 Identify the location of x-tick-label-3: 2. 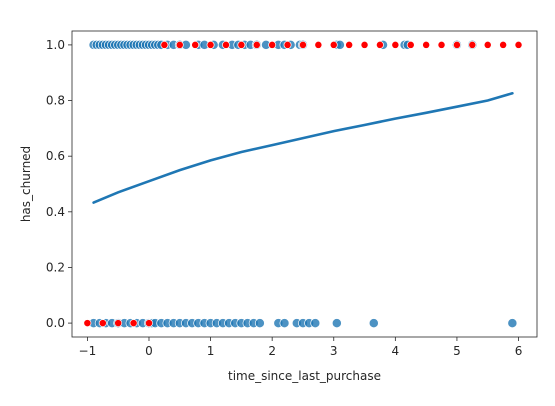
(272, 351).